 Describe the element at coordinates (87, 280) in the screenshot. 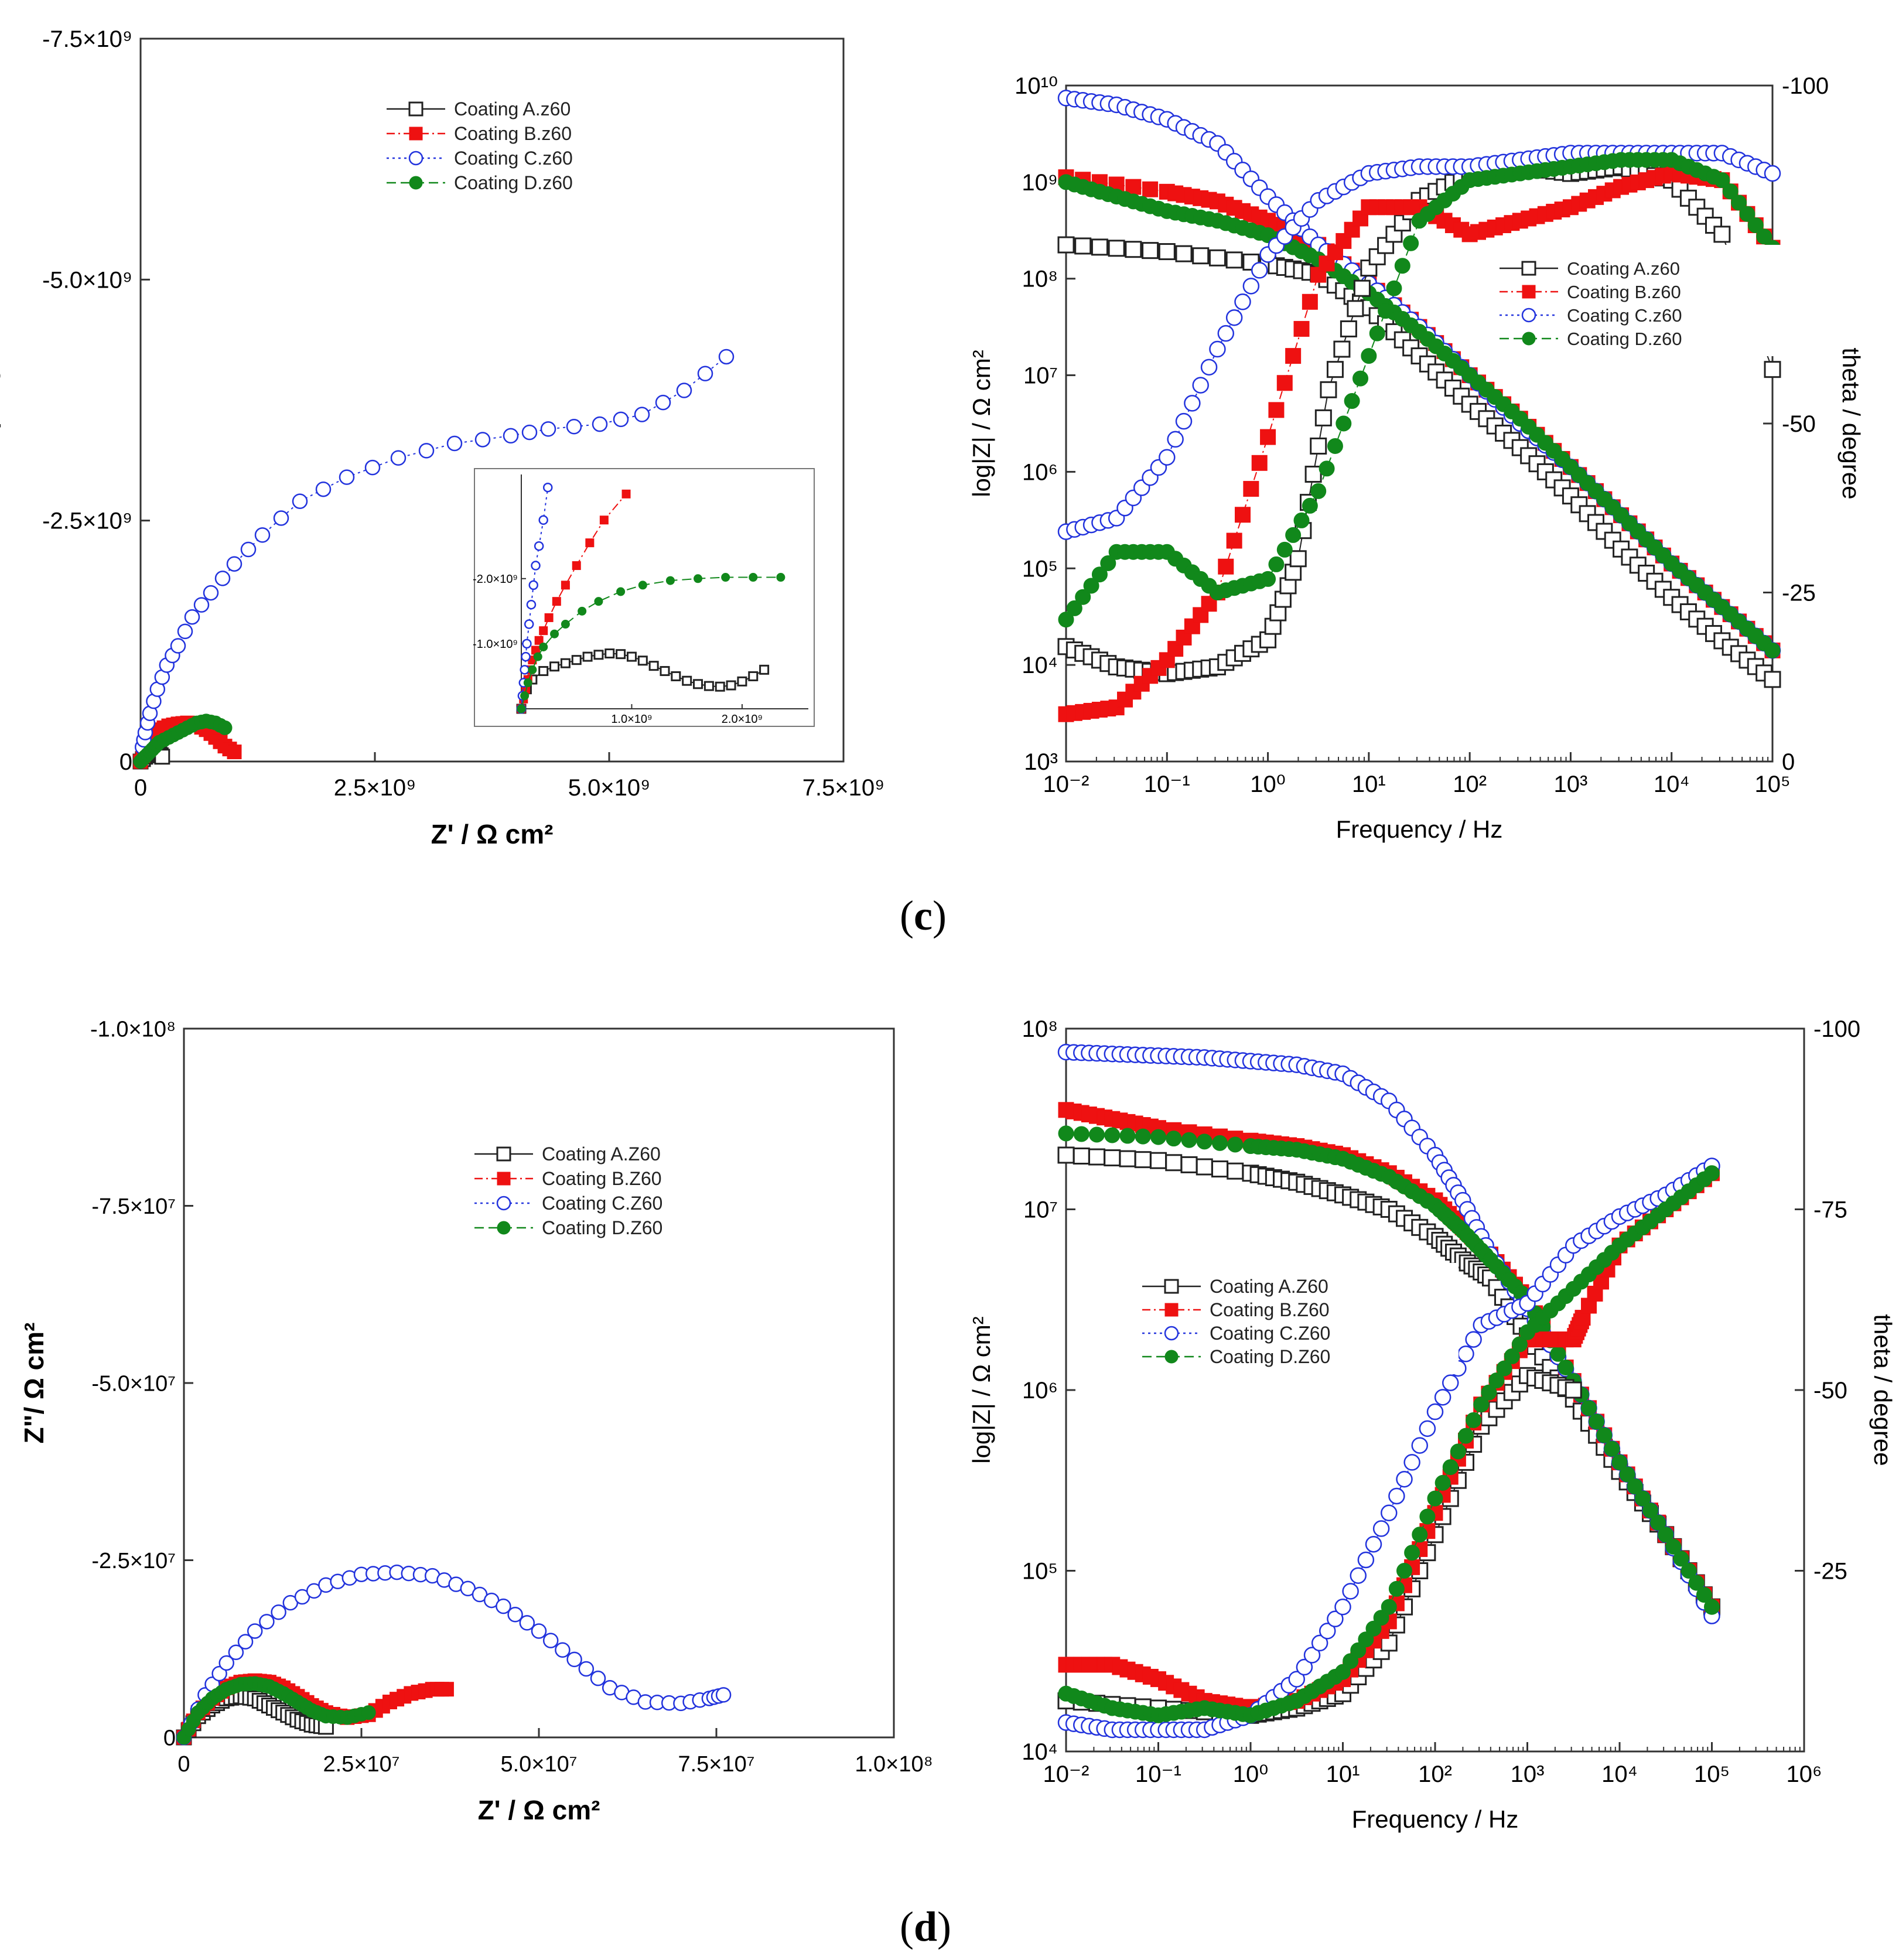

I see `c_nyquist-ytick-label: -5.0×10⁹` at that location.